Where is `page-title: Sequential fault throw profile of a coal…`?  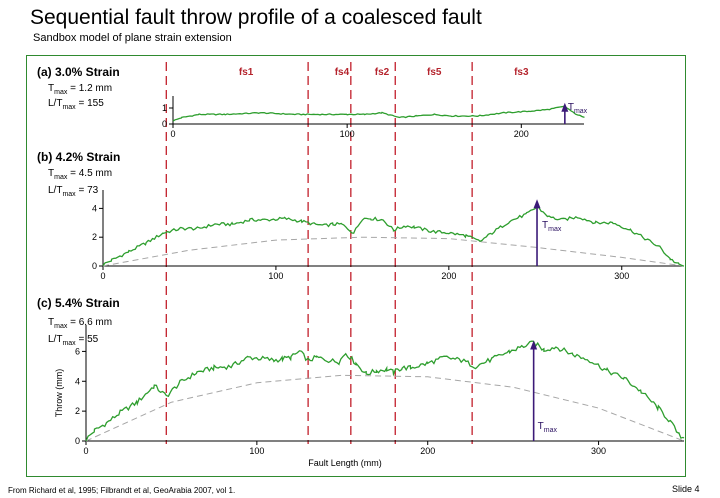
page-title: Sequential fault throw profile of a coal… is located at coordinates (256, 17).